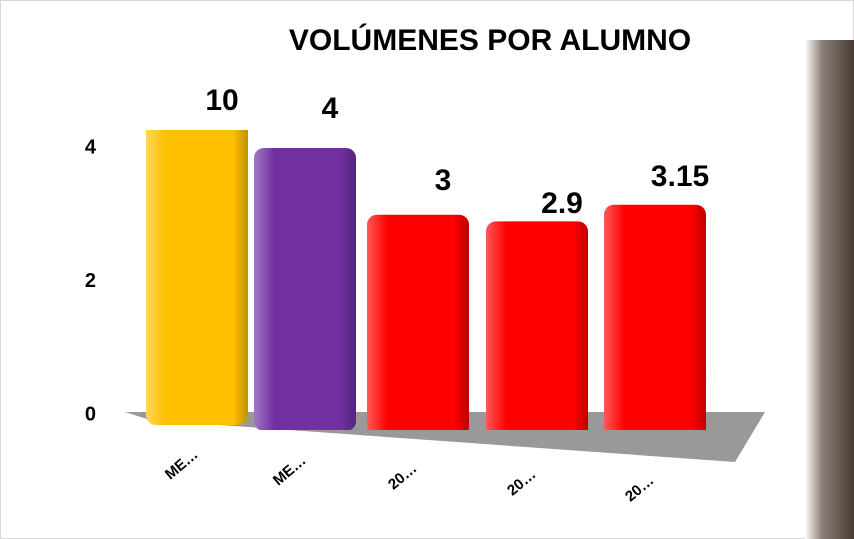 The image size is (854, 539). What do you see at coordinates (829, 289) in the screenshot?
I see `background-photo` at bounding box center [829, 289].